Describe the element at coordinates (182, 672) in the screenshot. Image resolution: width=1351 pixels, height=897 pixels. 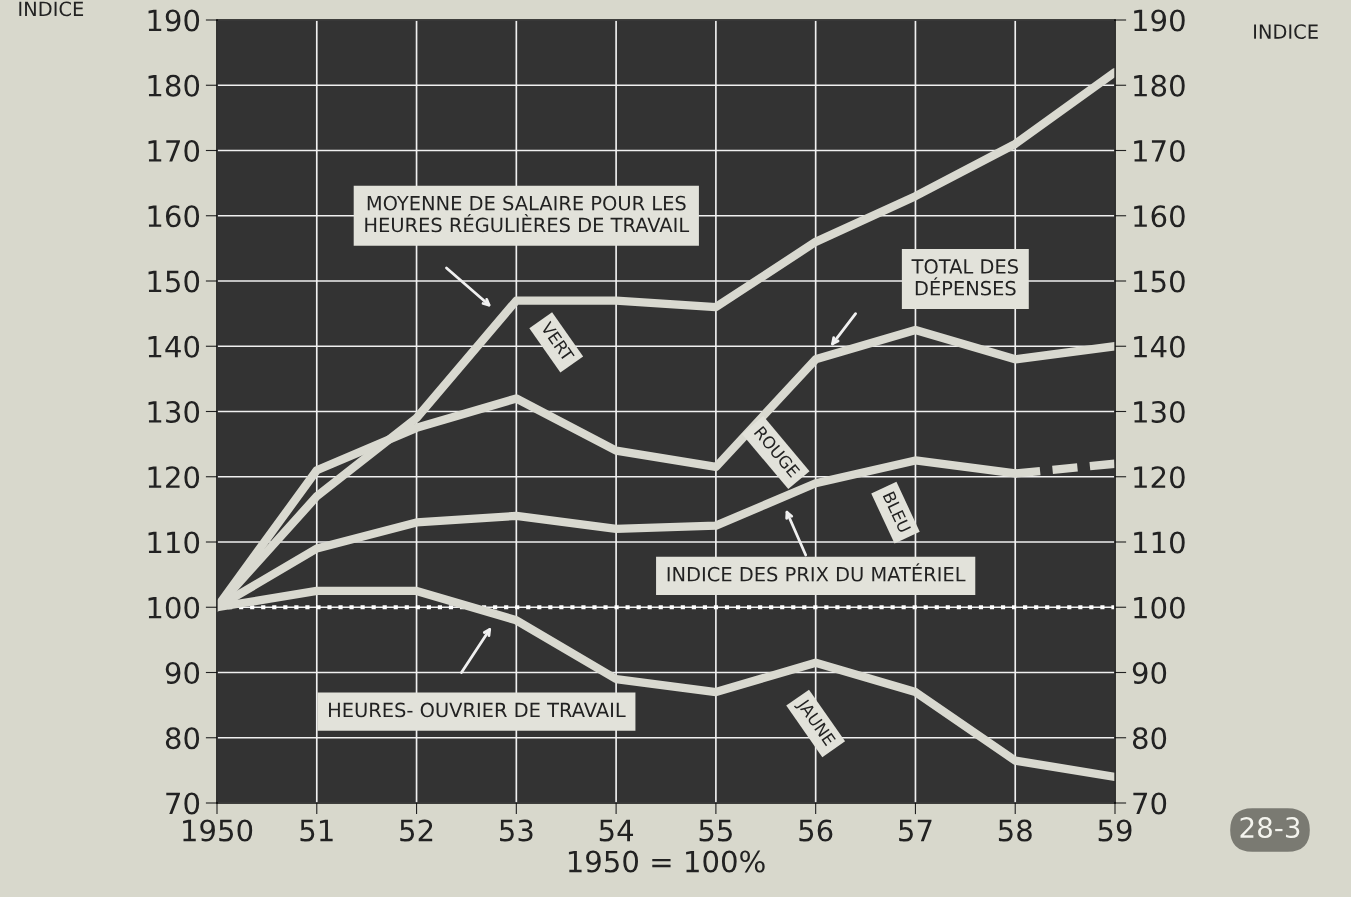
I see `y-tick-label: 90` at that location.